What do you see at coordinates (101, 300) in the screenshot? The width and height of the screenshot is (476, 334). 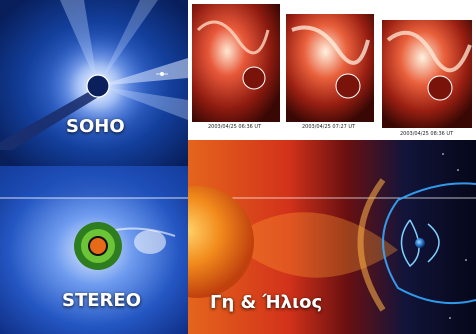 I see `stereo-label: STEREO` at bounding box center [101, 300].